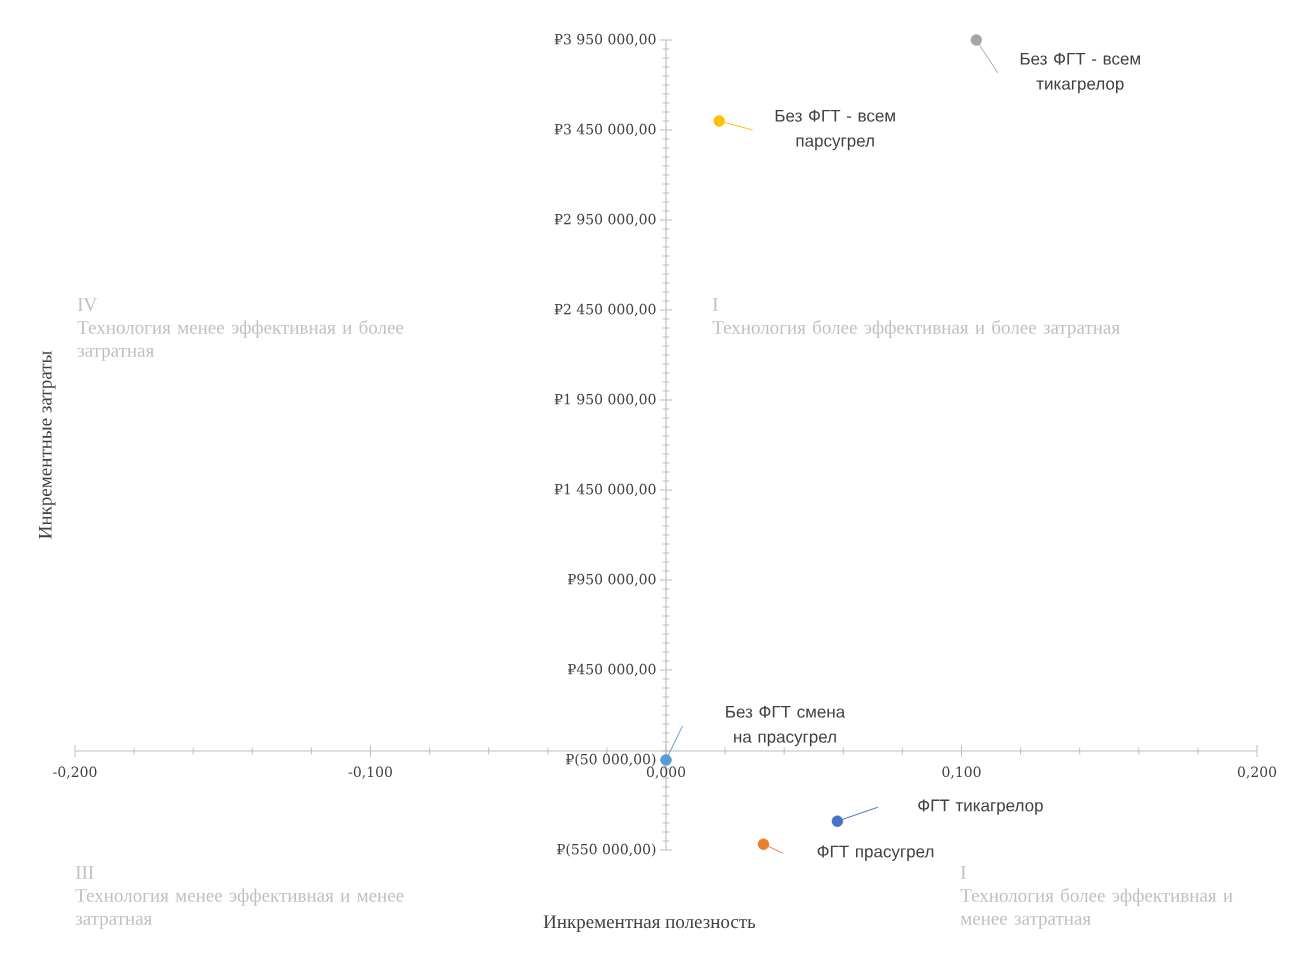 The height and width of the screenshot is (955, 1304). What do you see at coordinates (605, 490) in the screenshot?
I see `y-tick-label: ₽1 450 000,00` at bounding box center [605, 490].